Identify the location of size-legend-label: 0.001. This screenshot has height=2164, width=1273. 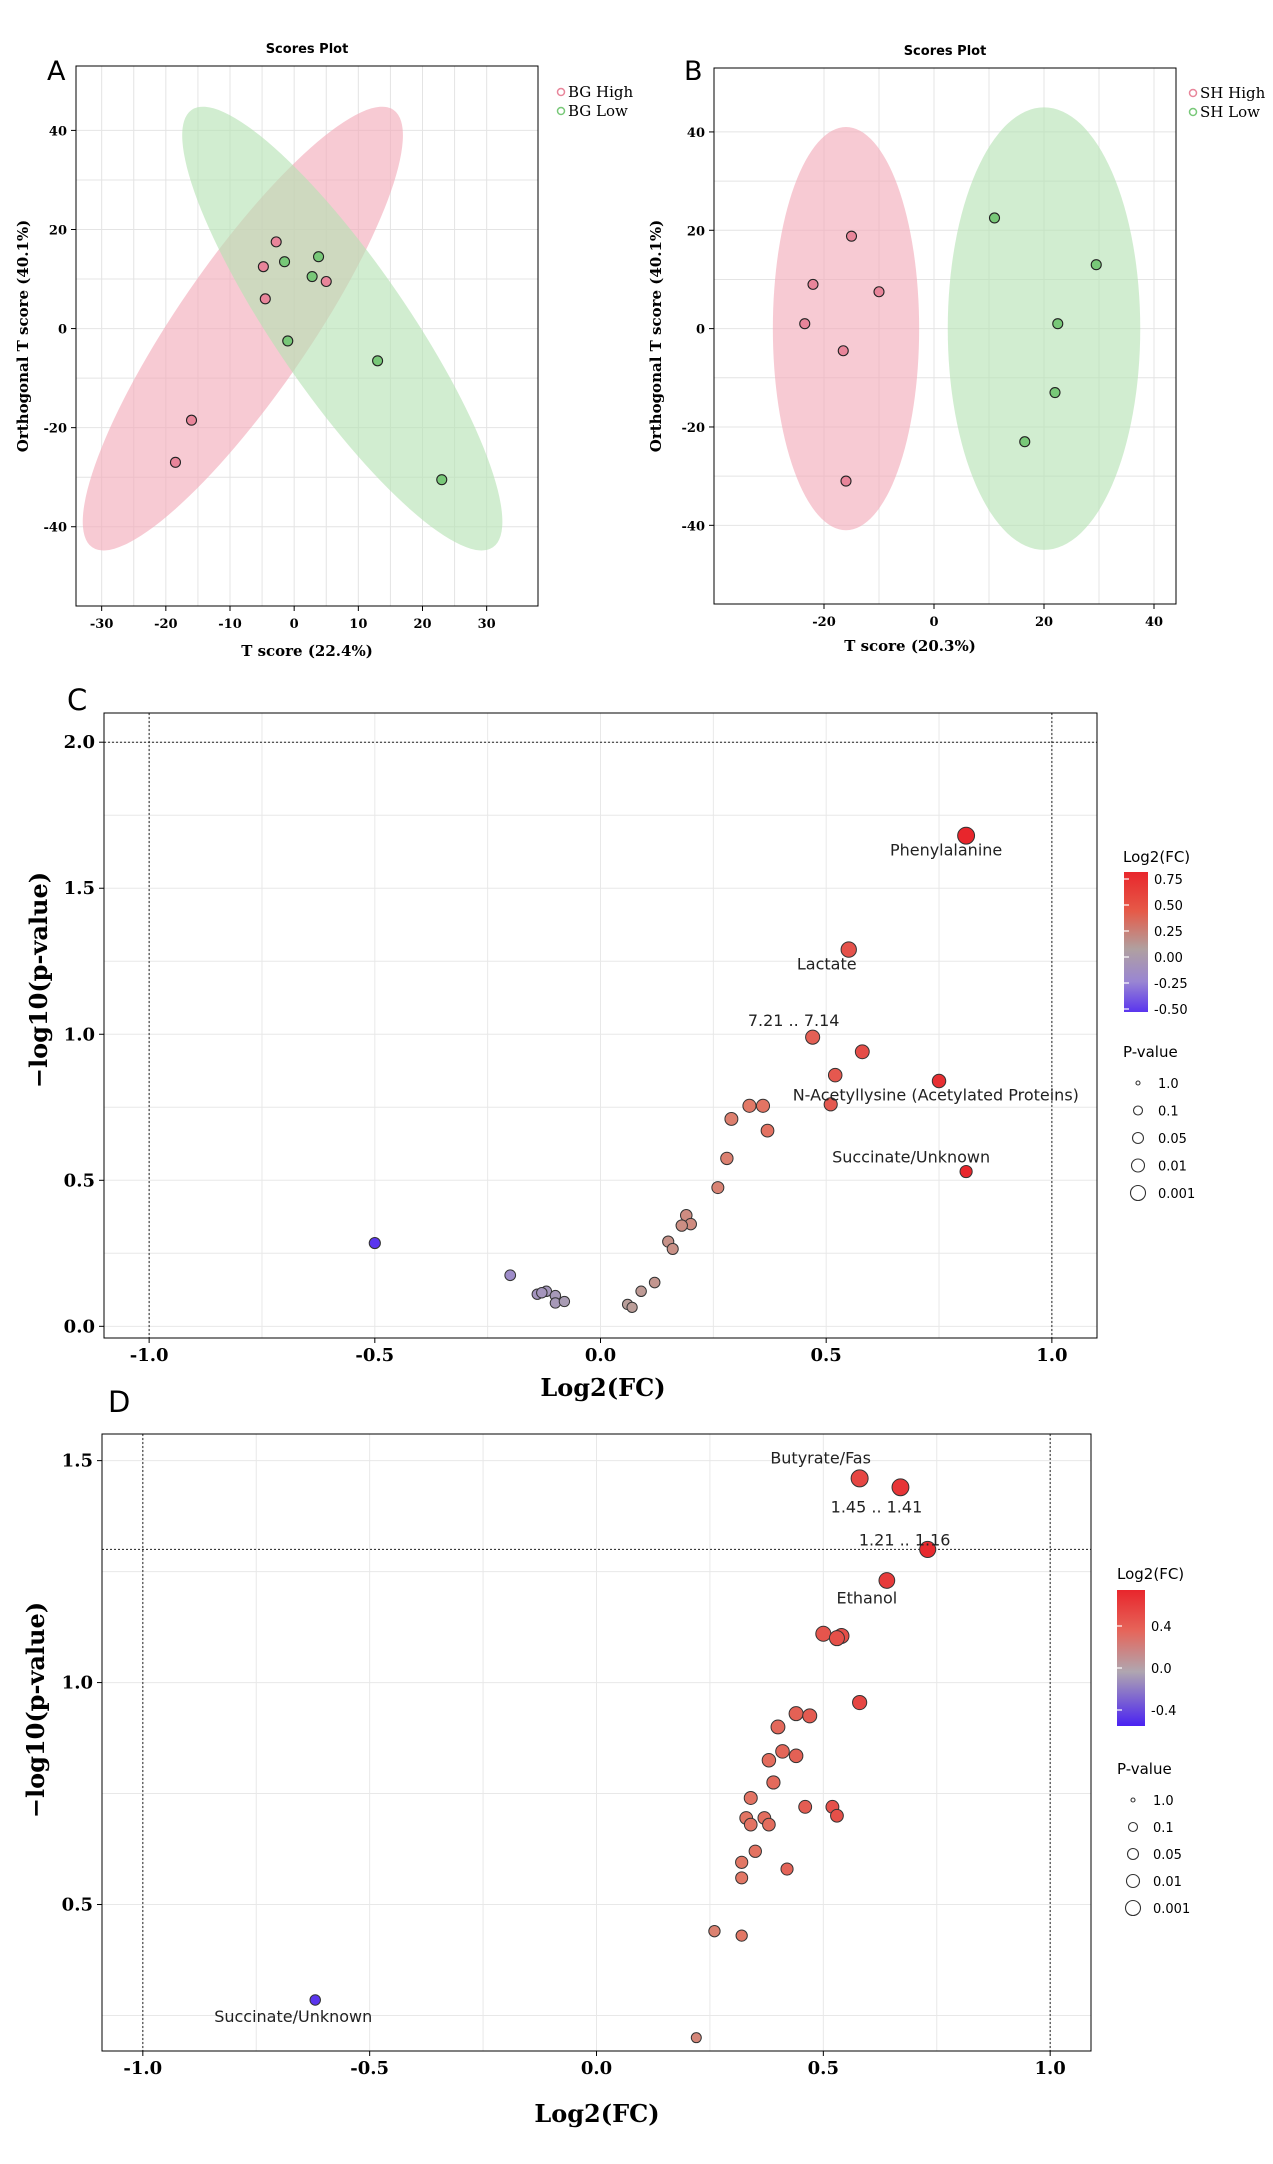
(1176, 1194).